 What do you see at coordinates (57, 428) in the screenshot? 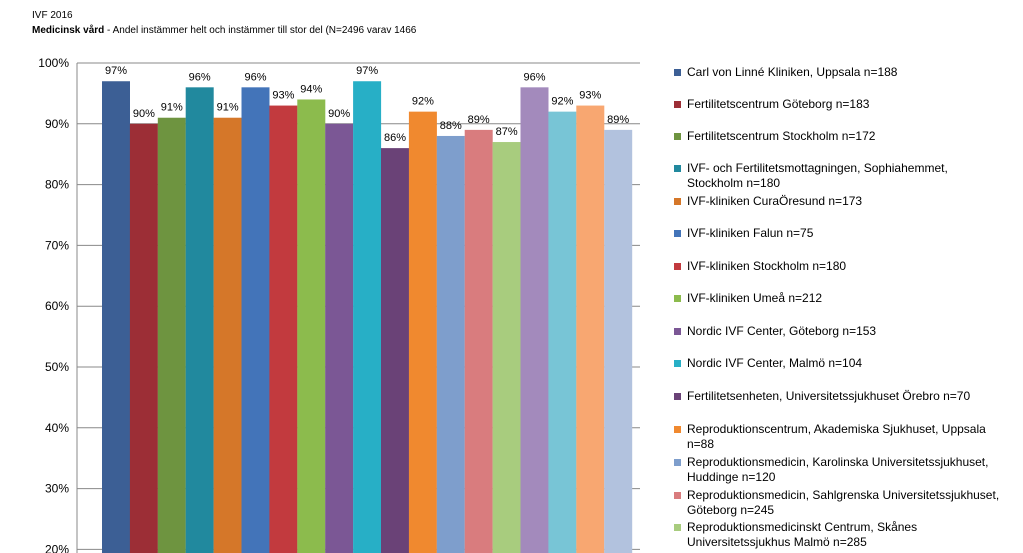
I see `y-tick-label: 40%` at bounding box center [57, 428].